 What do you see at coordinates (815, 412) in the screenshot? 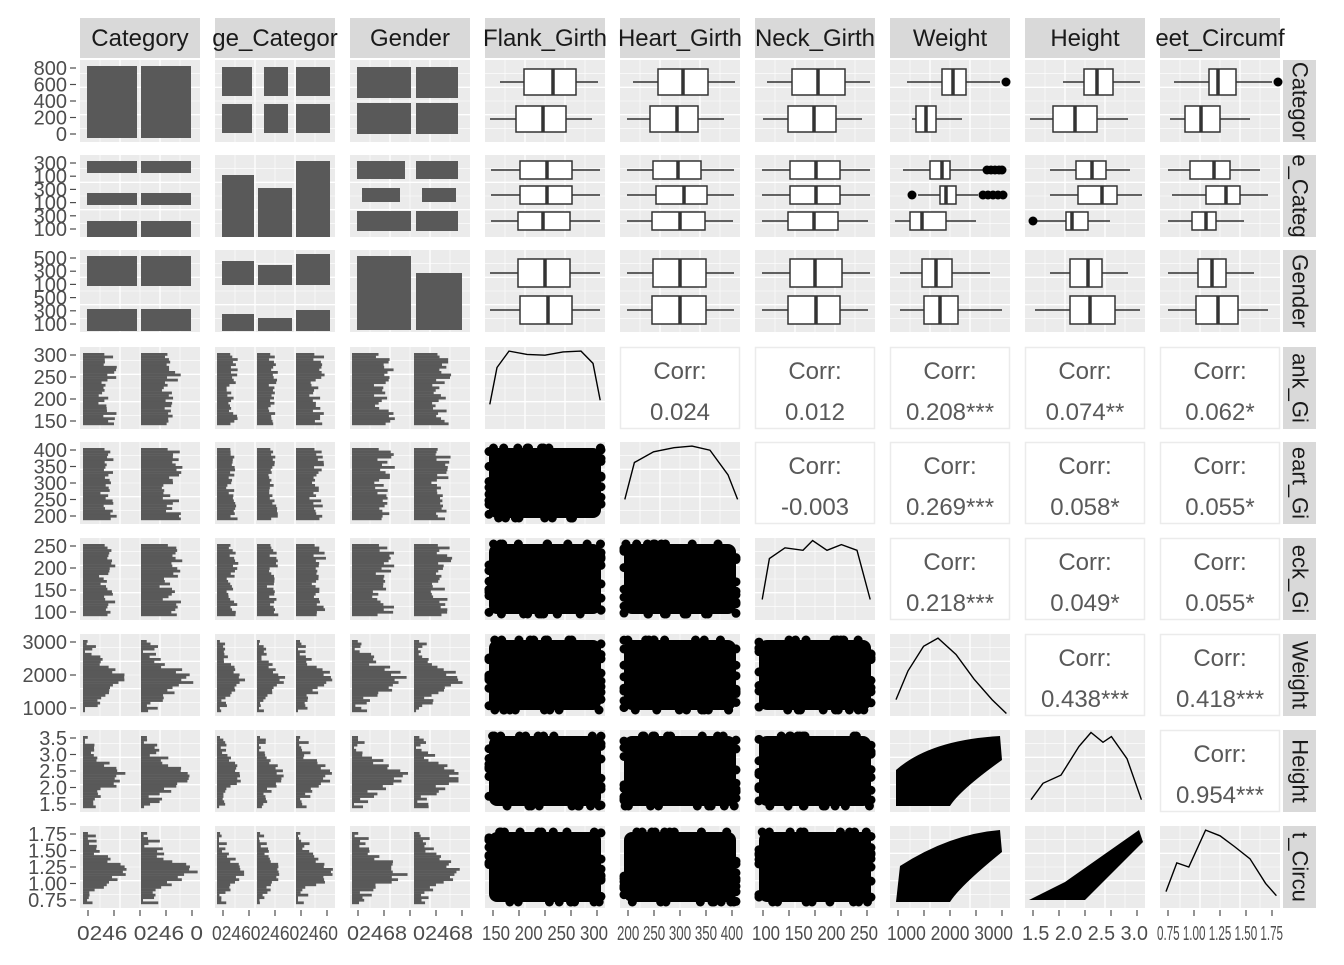
I see `corr-value: 0.012` at bounding box center [815, 412].